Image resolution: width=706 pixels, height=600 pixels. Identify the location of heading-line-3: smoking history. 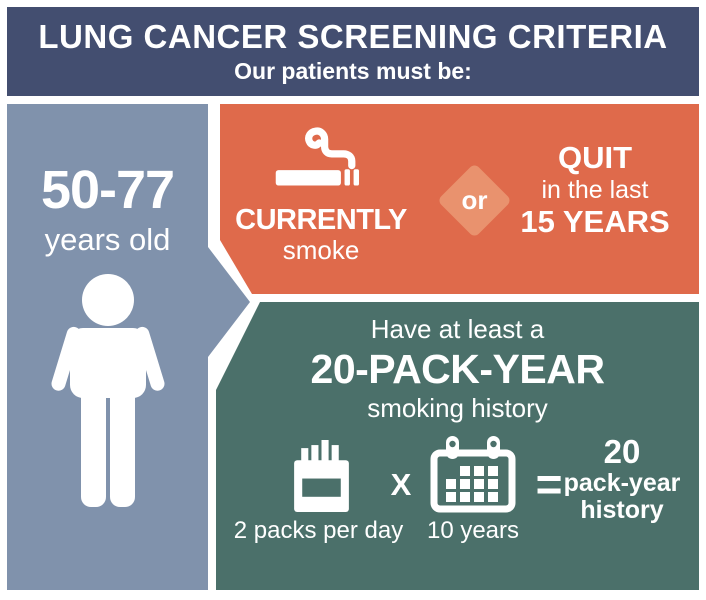
(457, 408).